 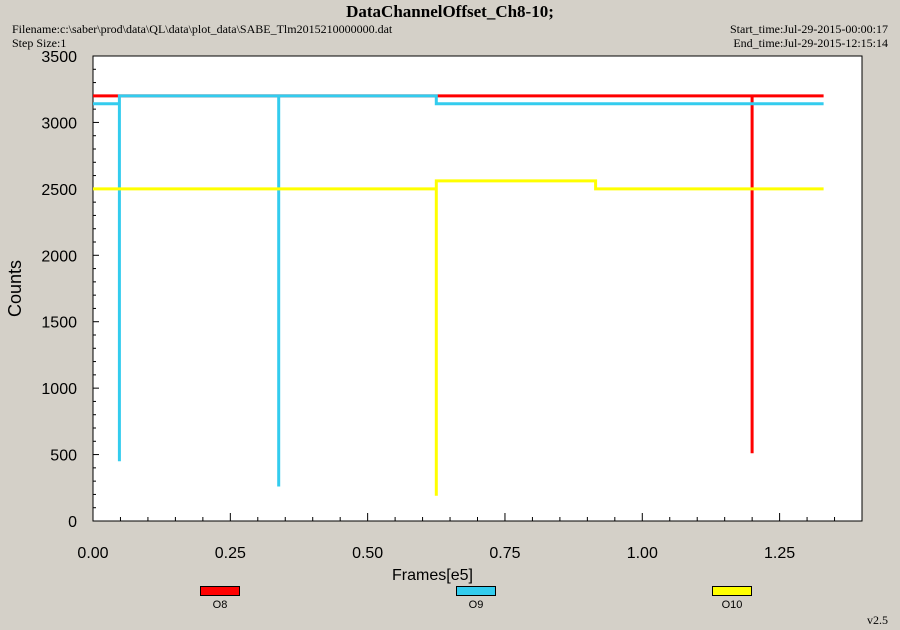 I want to click on end-time-label: End_time:Jul-29-2015-12:15:14, so click(x=810, y=43).